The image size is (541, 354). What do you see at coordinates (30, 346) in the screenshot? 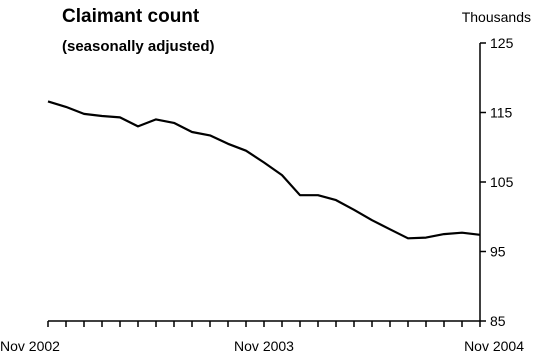
I see `x-tick-label: Nov 2002` at bounding box center [30, 346].